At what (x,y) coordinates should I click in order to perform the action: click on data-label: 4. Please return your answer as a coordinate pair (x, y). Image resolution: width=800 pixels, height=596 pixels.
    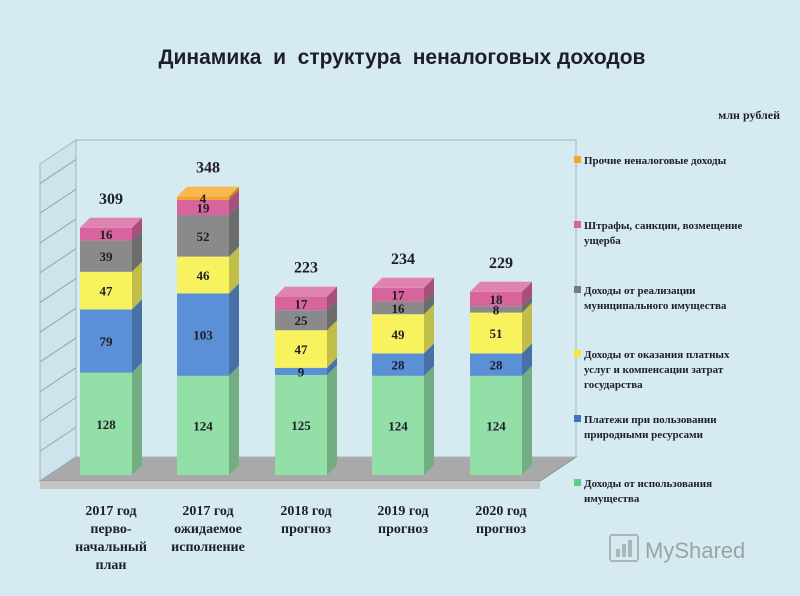
    Looking at the image, I should click on (203, 198).